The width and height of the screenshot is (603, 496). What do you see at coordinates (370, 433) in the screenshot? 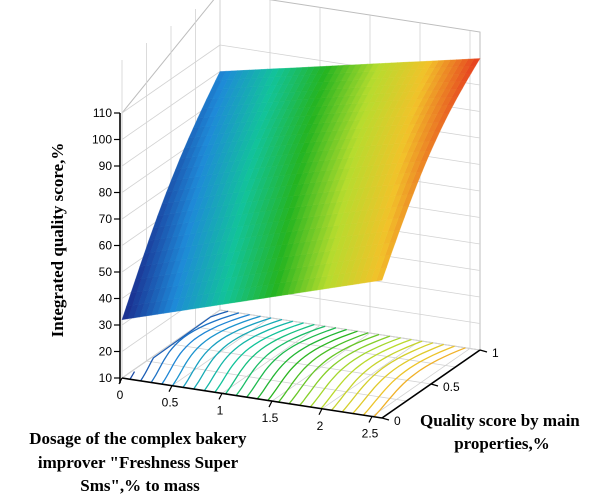
I see `x-tick-label: 2.5` at bounding box center [370, 433].